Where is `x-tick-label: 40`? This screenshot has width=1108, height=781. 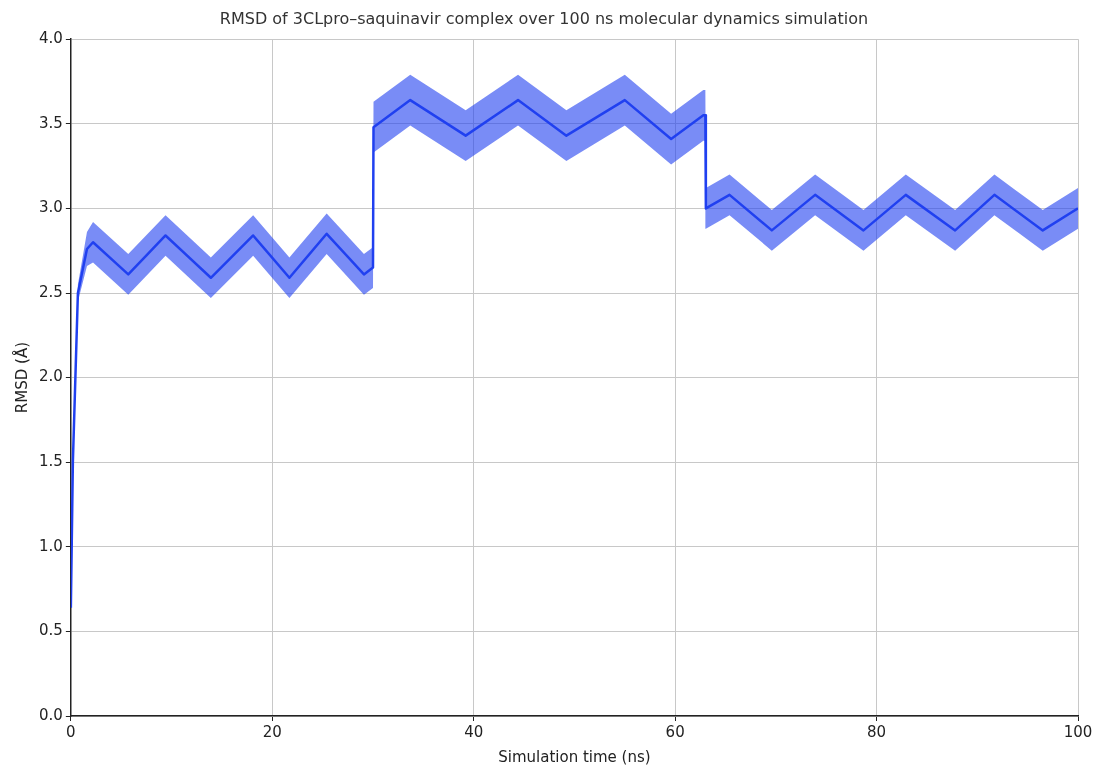
x-tick-label: 40 is located at coordinates (474, 731).